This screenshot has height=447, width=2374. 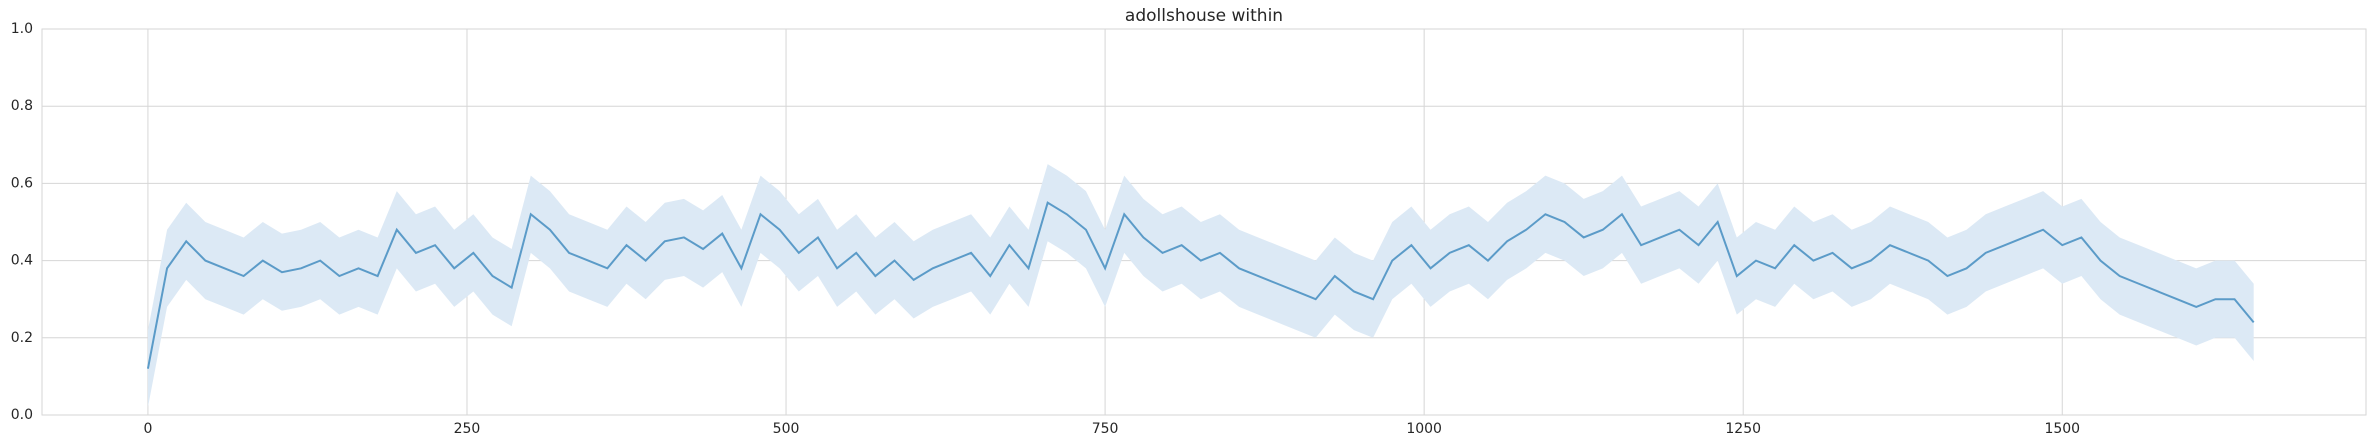 I want to click on x-tick-label: 750, so click(x=1105, y=429).